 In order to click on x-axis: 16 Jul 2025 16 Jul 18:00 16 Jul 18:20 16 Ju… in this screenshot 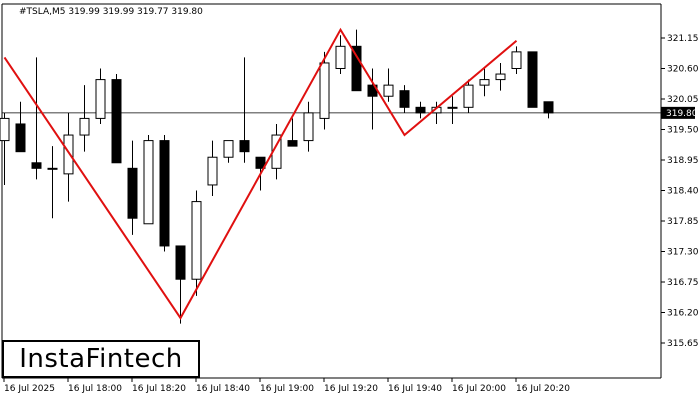, I will do `click(286, 386)`.